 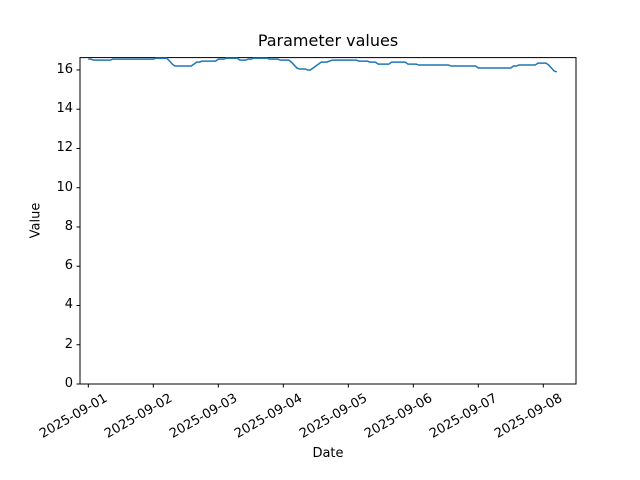 What do you see at coordinates (68, 305) in the screenshot?
I see `y-tick-label: 4` at bounding box center [68, 305].